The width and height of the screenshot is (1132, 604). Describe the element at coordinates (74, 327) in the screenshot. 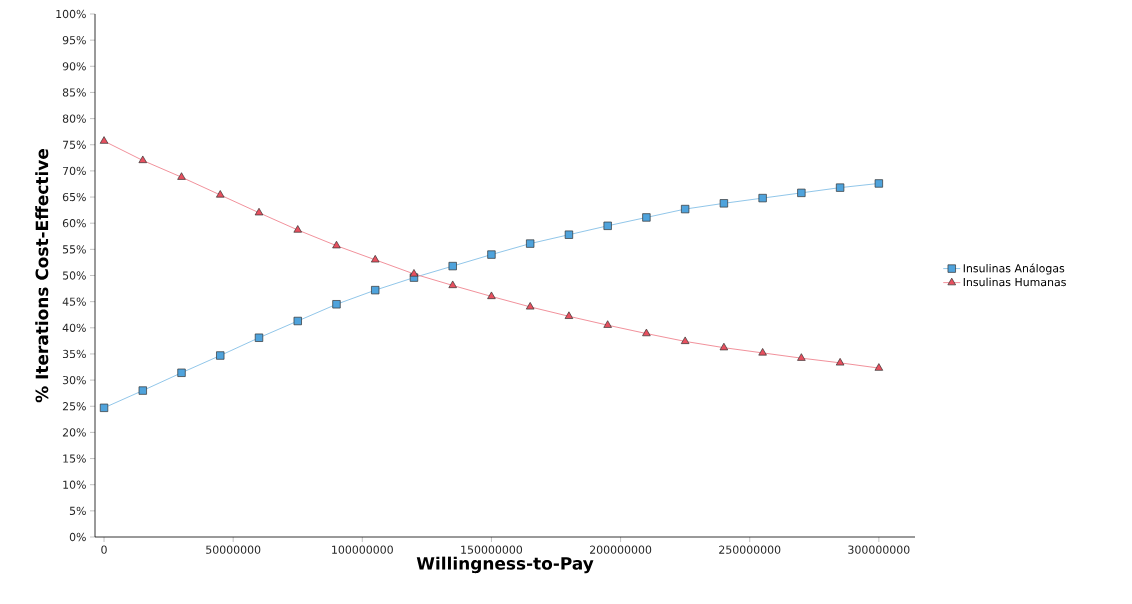

I see `y-tick-label: 40%` at that location.